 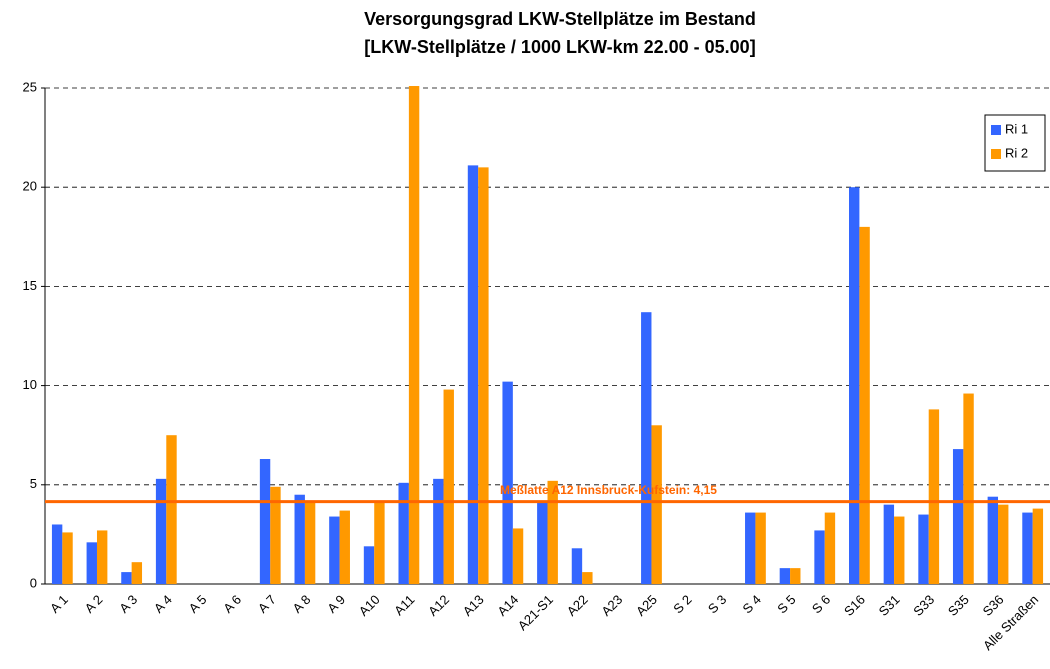 I want to click on x-tick-label: A 7, so click(x=267, y=604).